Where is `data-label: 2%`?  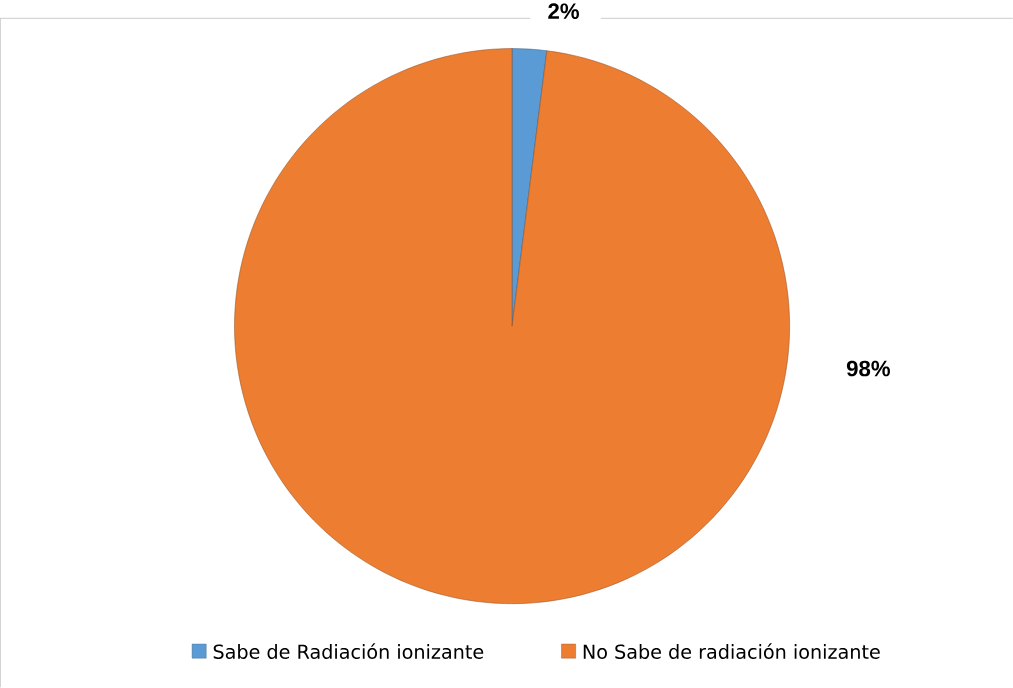 data-label: 2% is located at coordinates (563, 11).